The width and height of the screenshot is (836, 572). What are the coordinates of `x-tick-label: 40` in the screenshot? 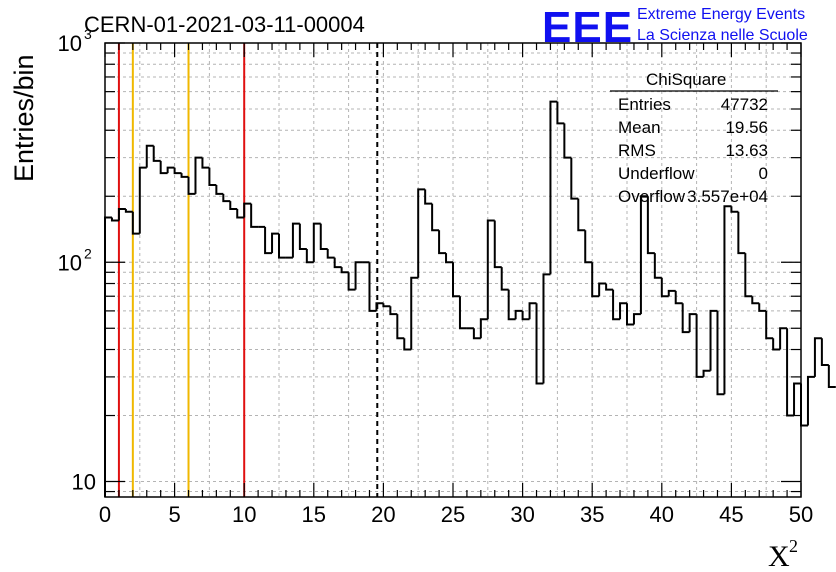 It's located at (662, 514).